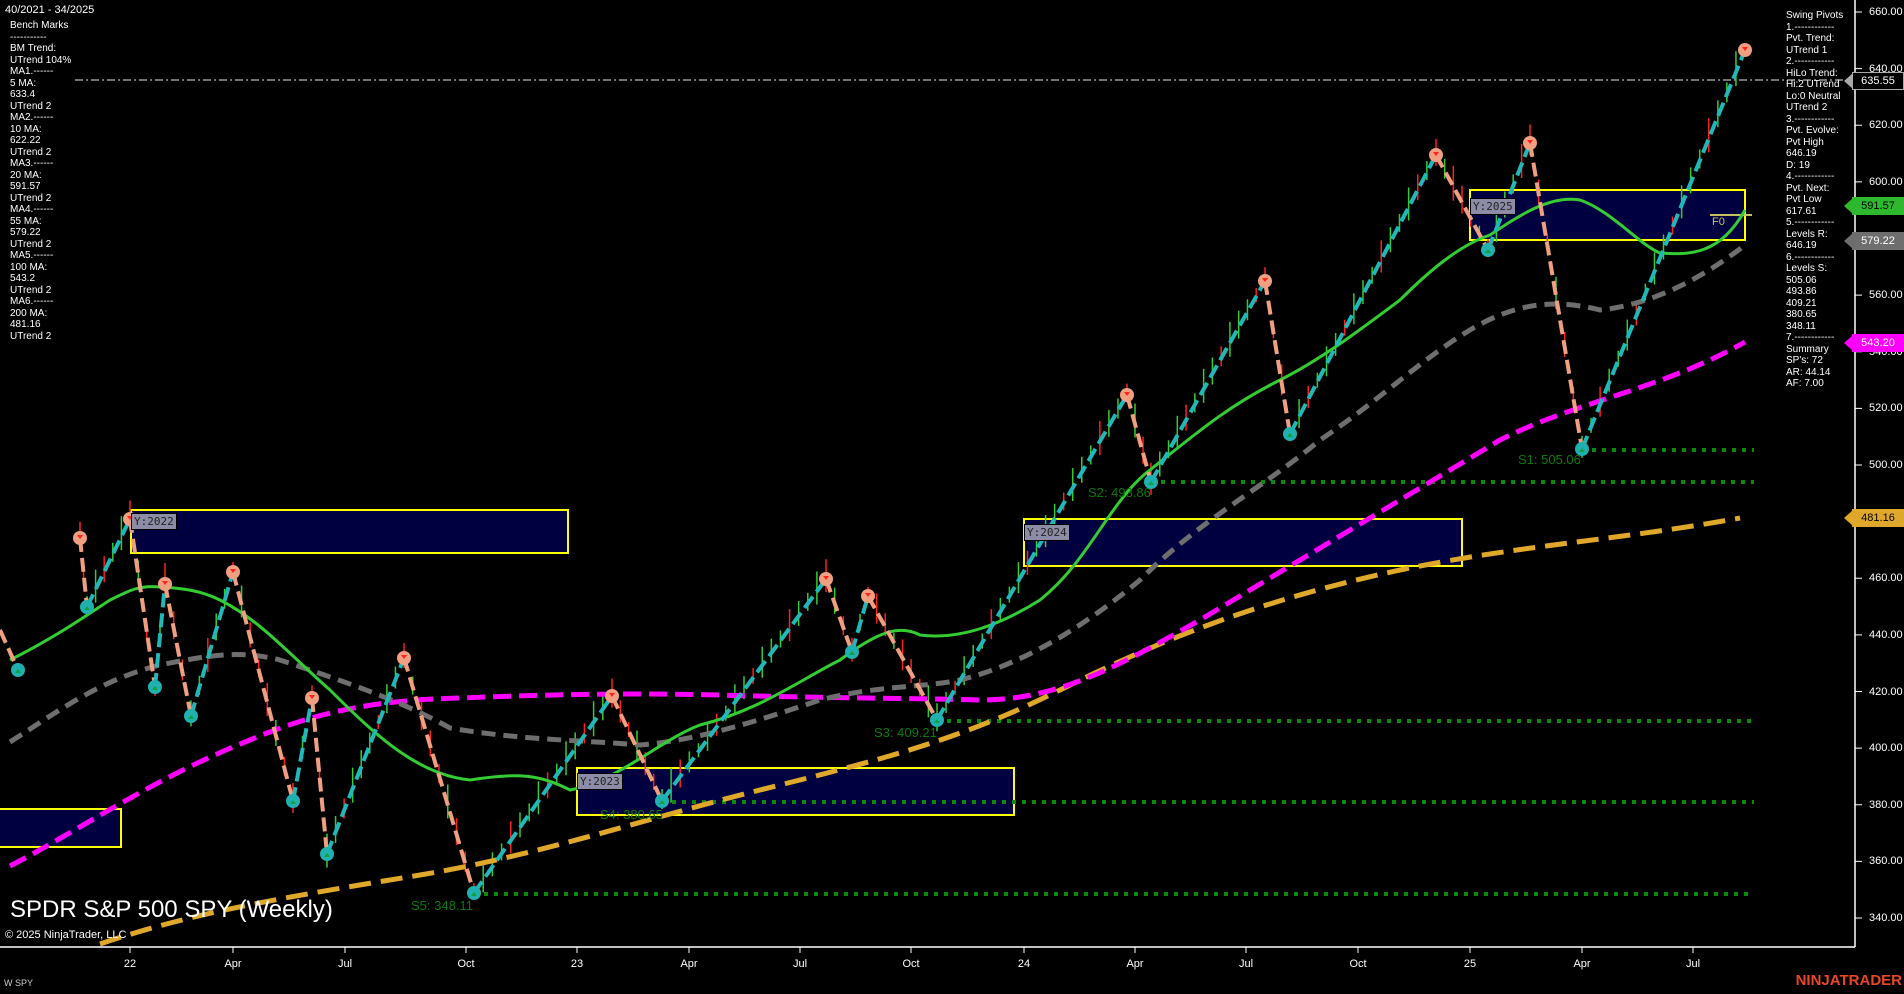  Describe the element at coordinates (1810, 176) in the screenshot. I see `swing-pivot-line: 4.------------` at that location.